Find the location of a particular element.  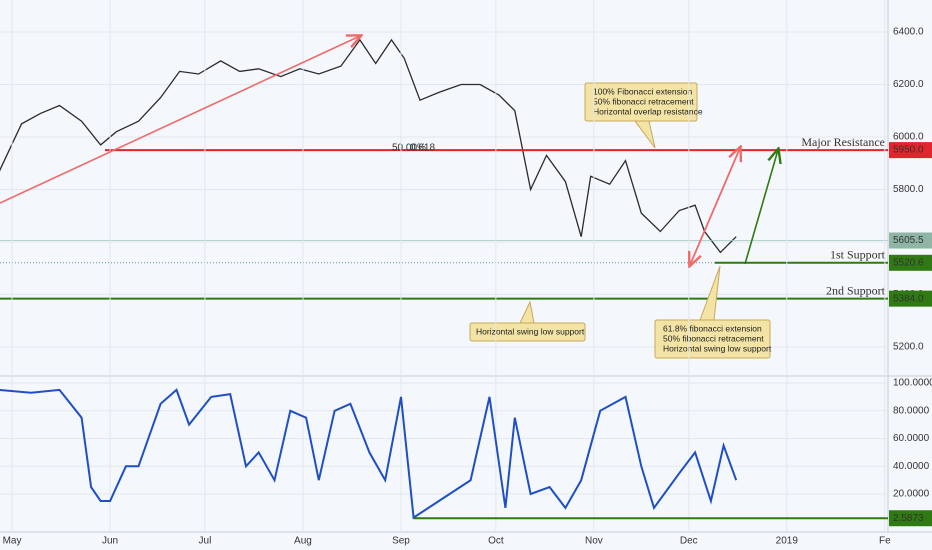

level-tag-label: 5384.0 is located at coordinates (908, 298).